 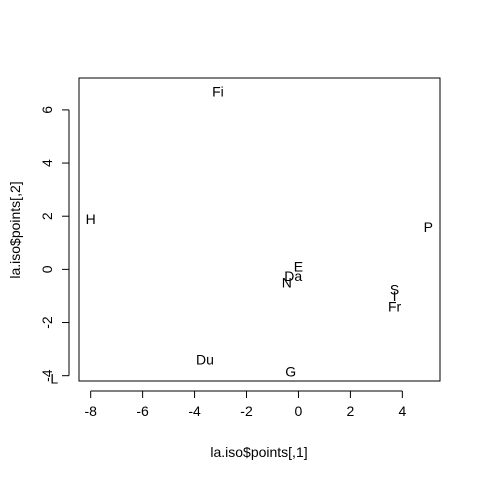 I want to click on point-label: H, so click(x=91, y=219).